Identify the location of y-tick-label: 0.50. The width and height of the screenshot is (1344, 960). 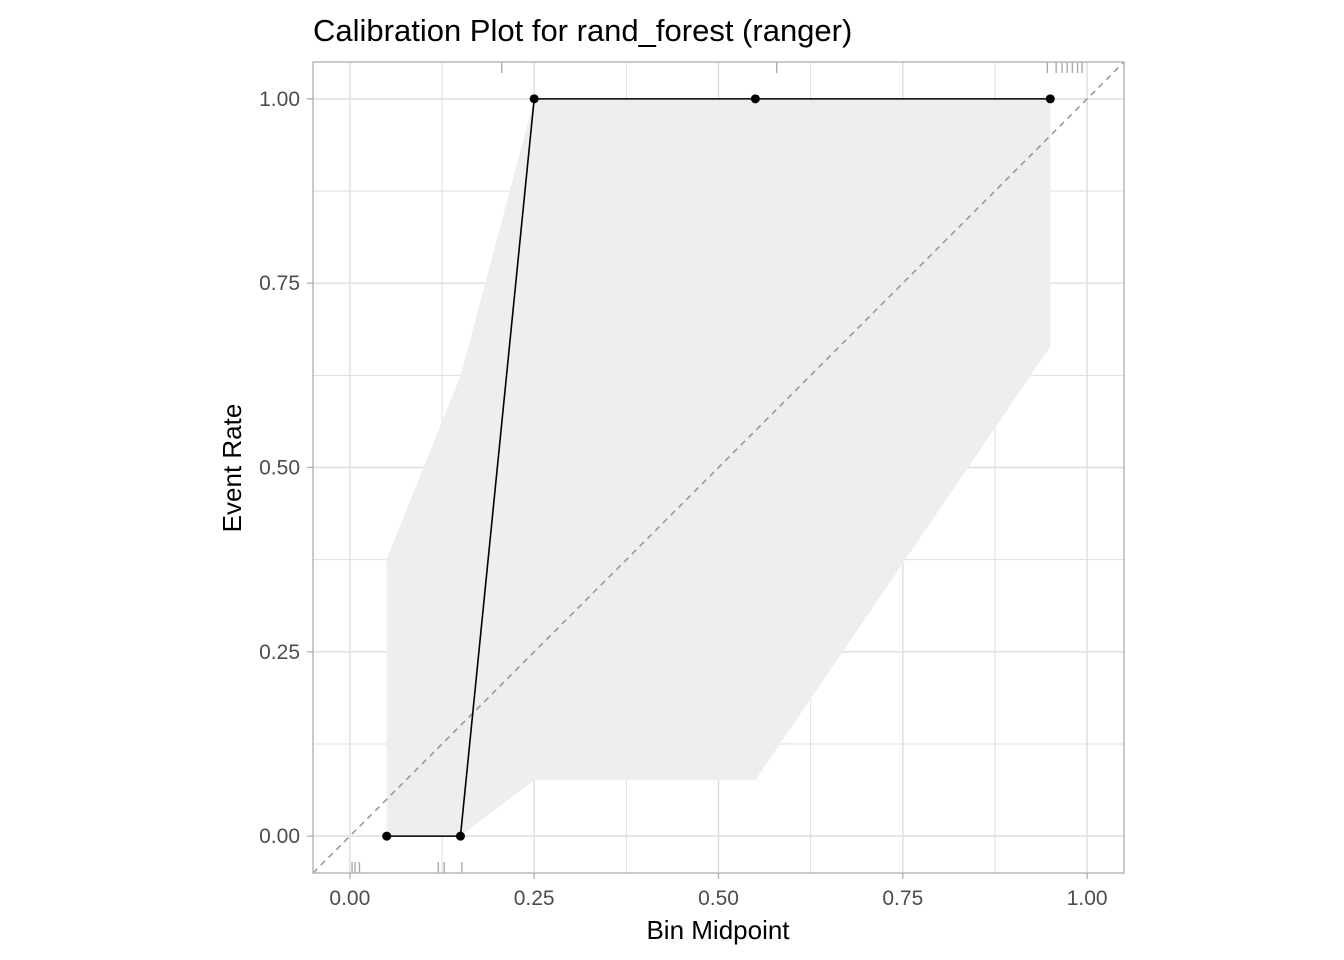
(279, 468).